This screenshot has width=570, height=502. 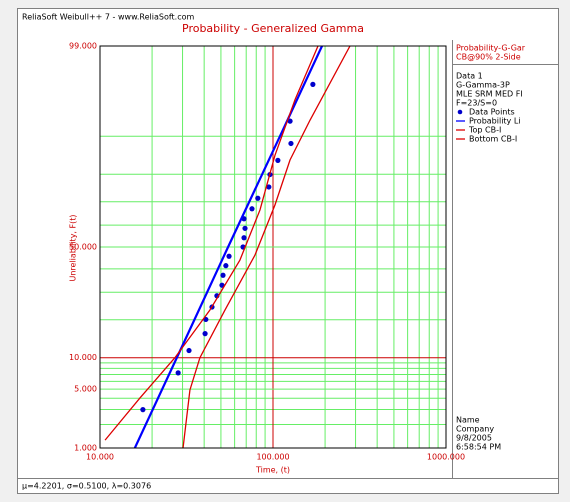 I want to click on chart-title: Probability - Generalized Gamma, so click(x=273, y=28).